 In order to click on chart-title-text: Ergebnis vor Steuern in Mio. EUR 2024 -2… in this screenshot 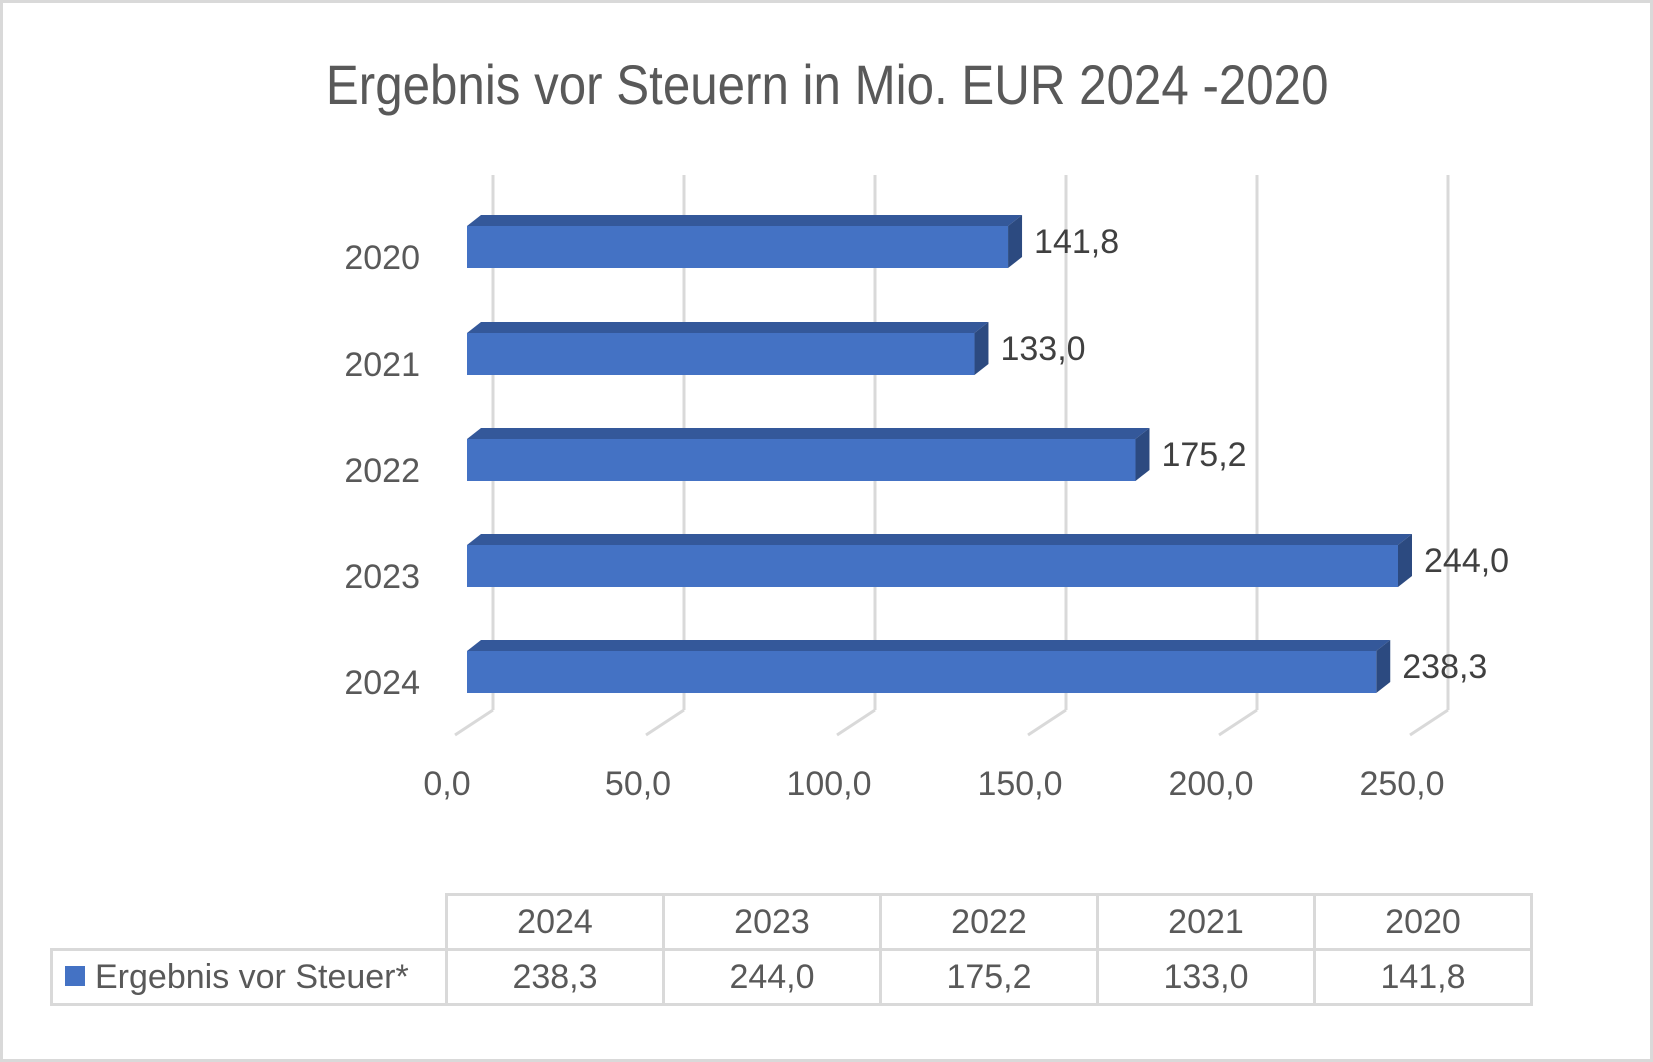, I will do `click(827, 84)`.